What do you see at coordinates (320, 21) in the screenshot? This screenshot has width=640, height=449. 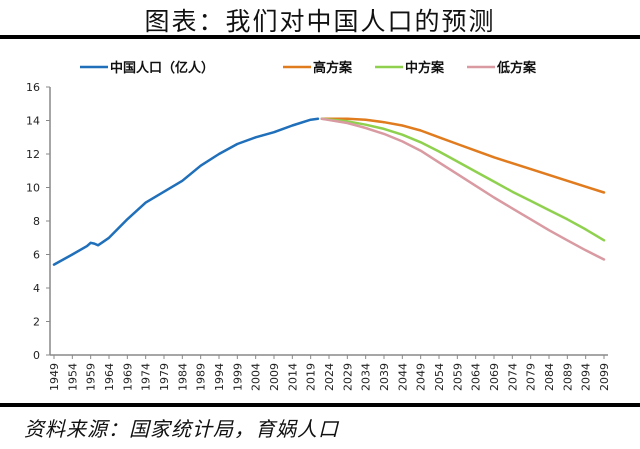 I see `chart-title: 图表：我们对中国人口的预测` at bounding box center [320, 21].